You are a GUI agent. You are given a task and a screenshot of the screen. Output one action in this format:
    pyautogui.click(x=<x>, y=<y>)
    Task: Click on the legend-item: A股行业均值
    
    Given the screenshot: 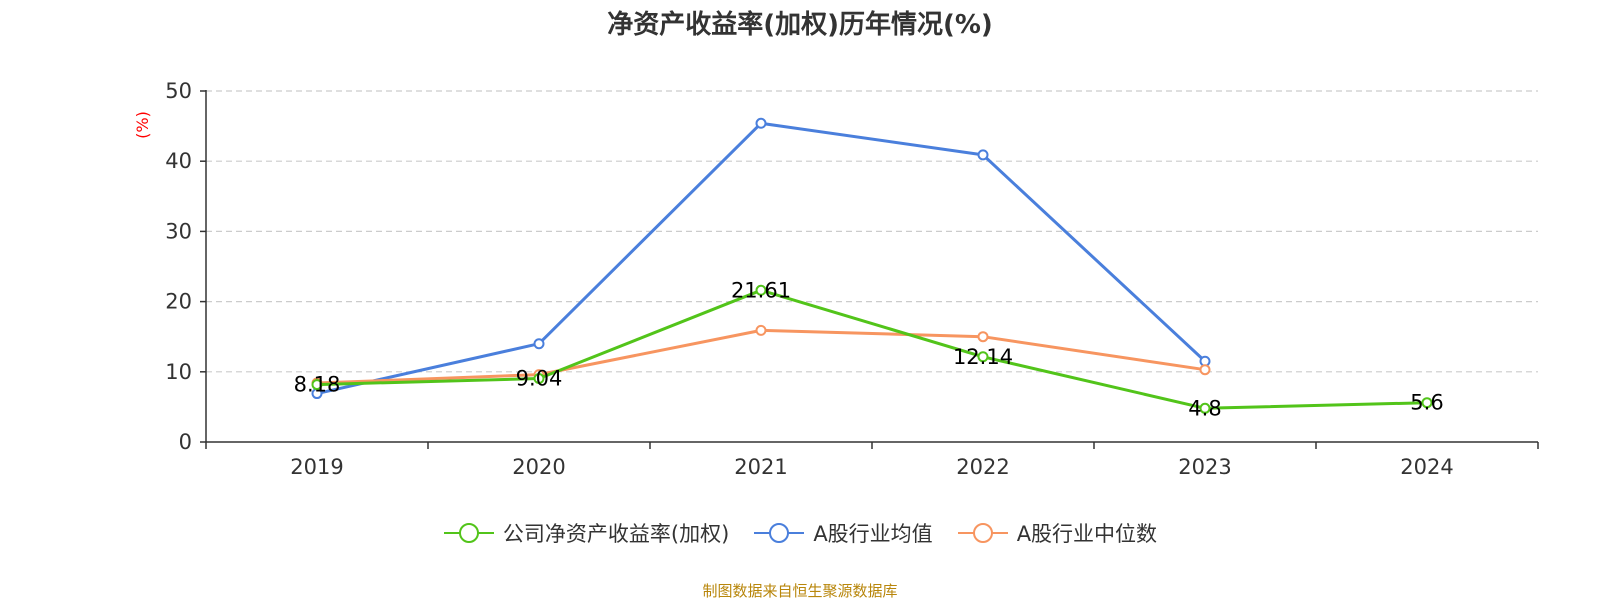 What is the action you would take?
    pyautogui.click(x=843, y=533)
    